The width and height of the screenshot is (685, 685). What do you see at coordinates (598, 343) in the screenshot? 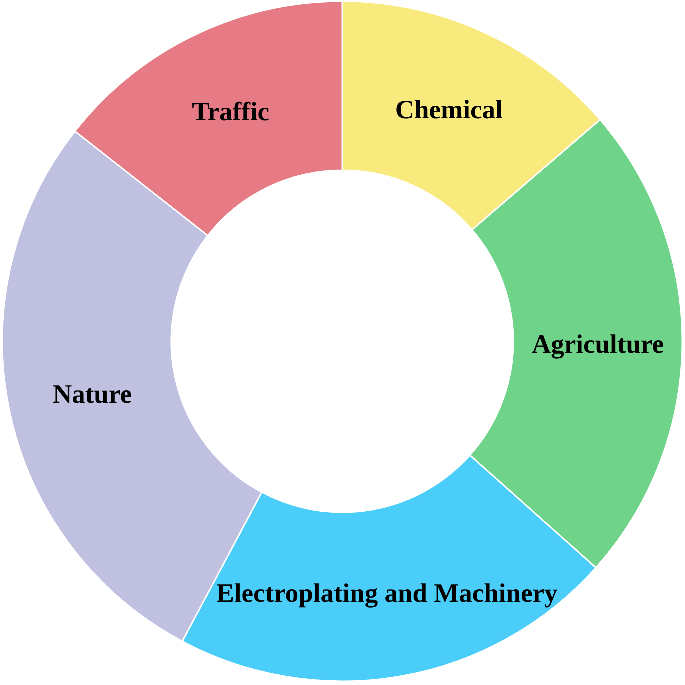
I see `slice-label: Agriculture` at bounding box center [598, 343].